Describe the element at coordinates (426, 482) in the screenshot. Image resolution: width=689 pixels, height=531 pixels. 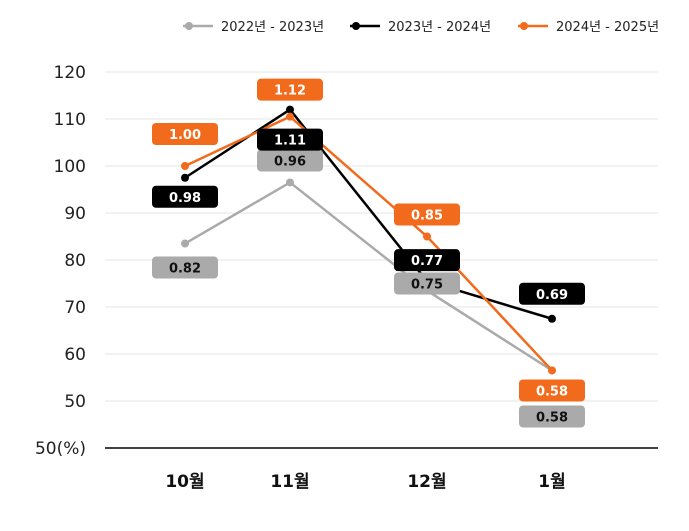
I see `x-tick-label: 12월` at that location.